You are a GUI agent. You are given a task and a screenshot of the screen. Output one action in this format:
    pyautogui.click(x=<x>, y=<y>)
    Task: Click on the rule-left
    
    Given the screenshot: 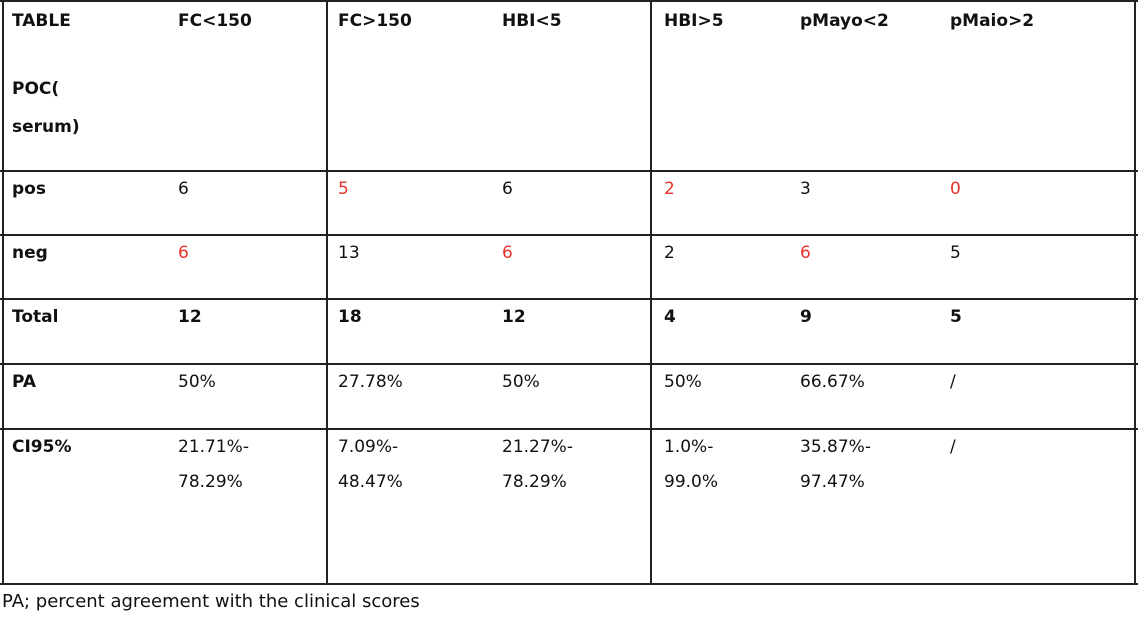 What is the action you would take?
    pyautogui.click(x=3, y=292)
    